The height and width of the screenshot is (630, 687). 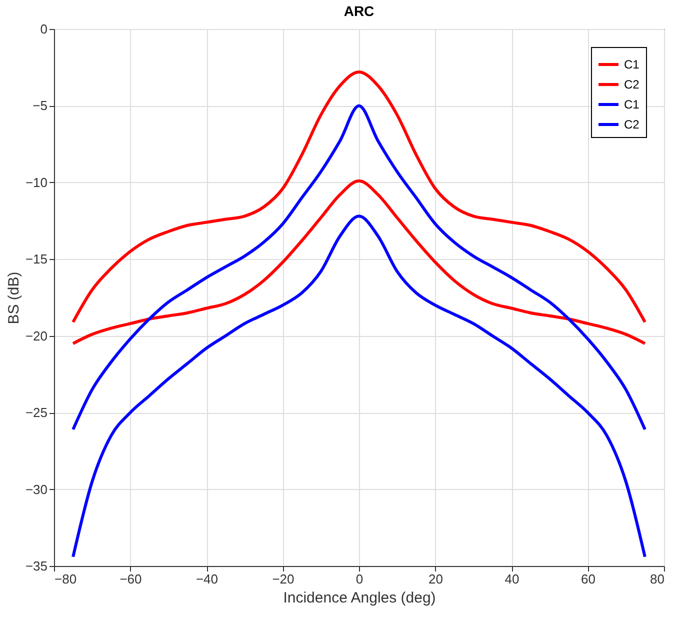 What do you see at coordinates (512, 579) in the screenshot?
I see `x-tick-label: 40` at bounding box center [512, 579].